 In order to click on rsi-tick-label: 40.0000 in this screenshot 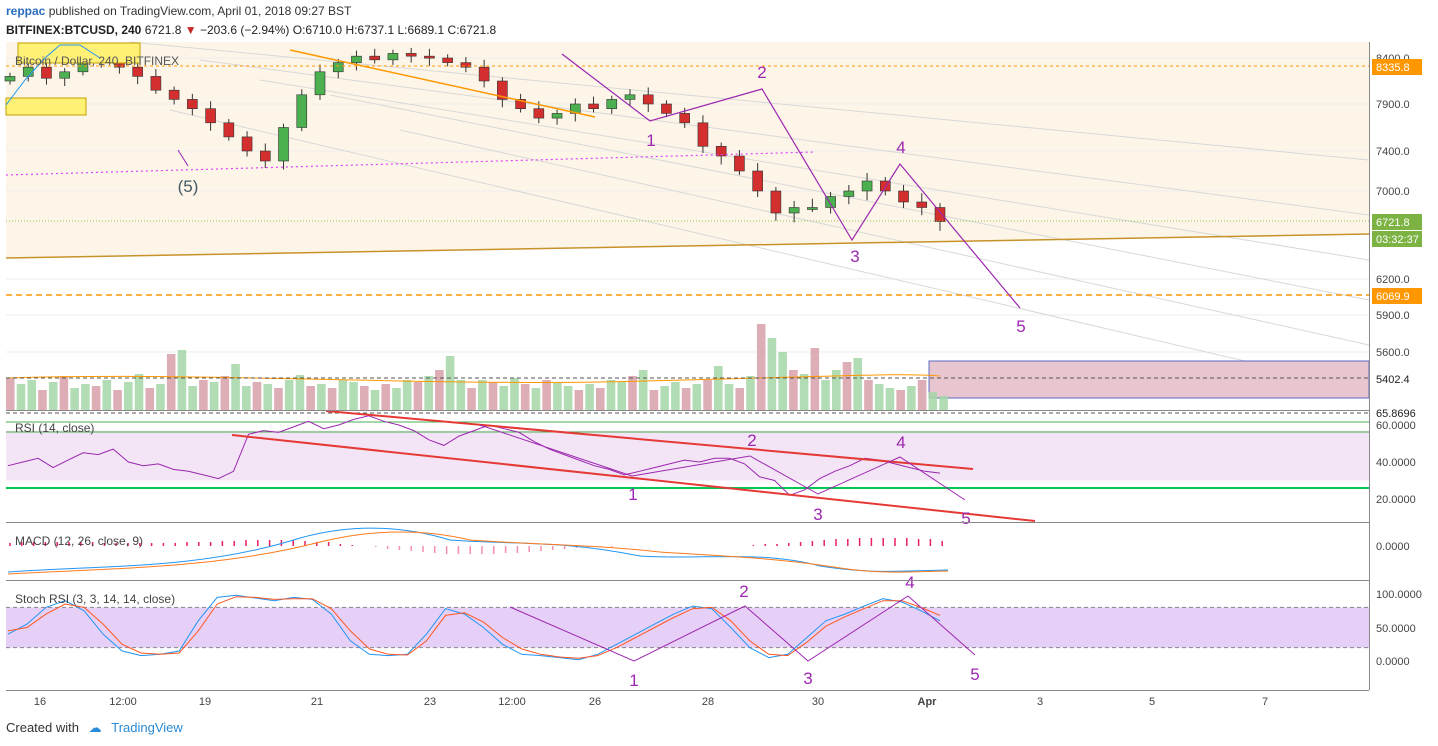, I will do `click(1396, 463)`.